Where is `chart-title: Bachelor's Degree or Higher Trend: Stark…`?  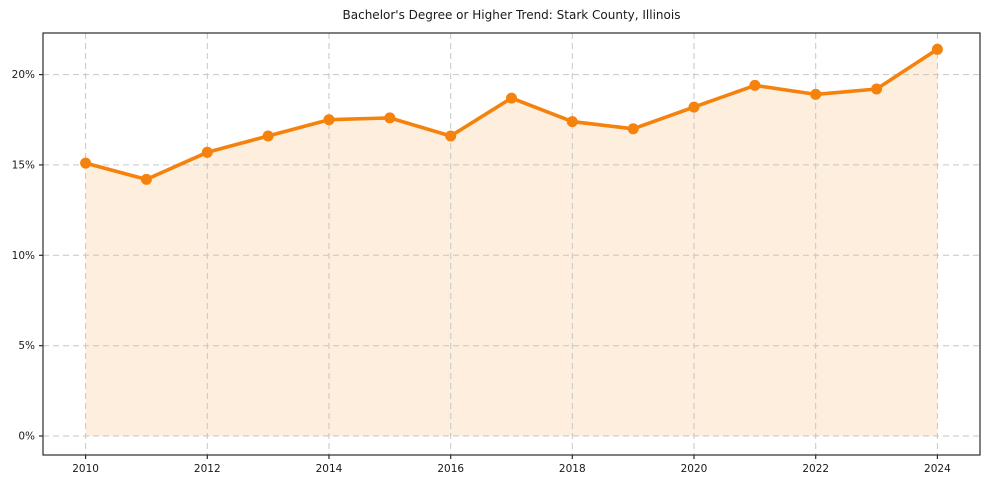 chart-title: Bachelor's Degree or Higher Trend: Stark… is located at coordinates (511, 15).